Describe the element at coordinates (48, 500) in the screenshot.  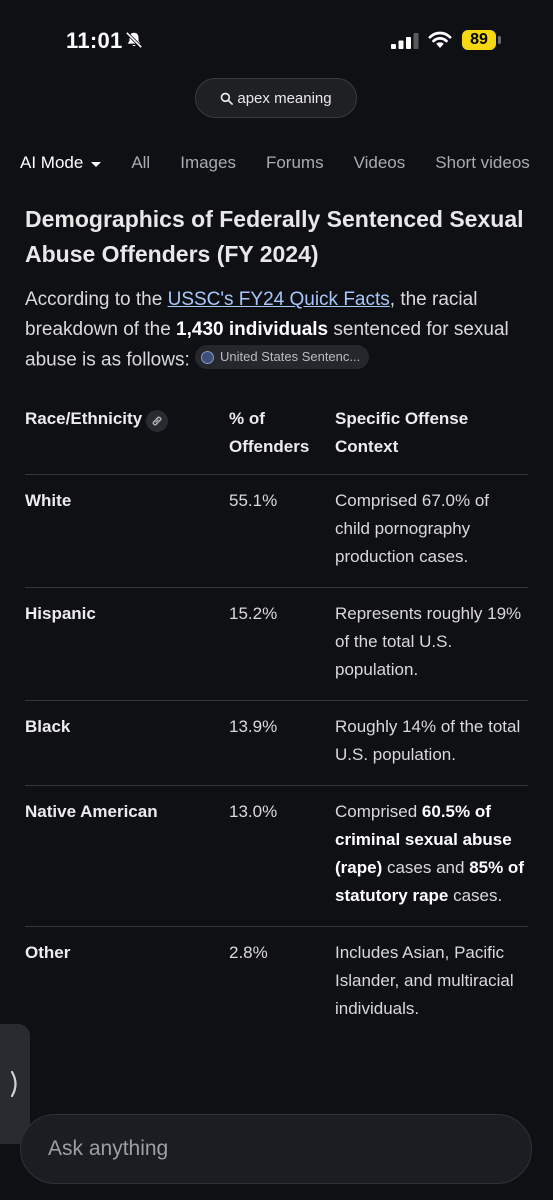
I see `cell-race: White` at that location.